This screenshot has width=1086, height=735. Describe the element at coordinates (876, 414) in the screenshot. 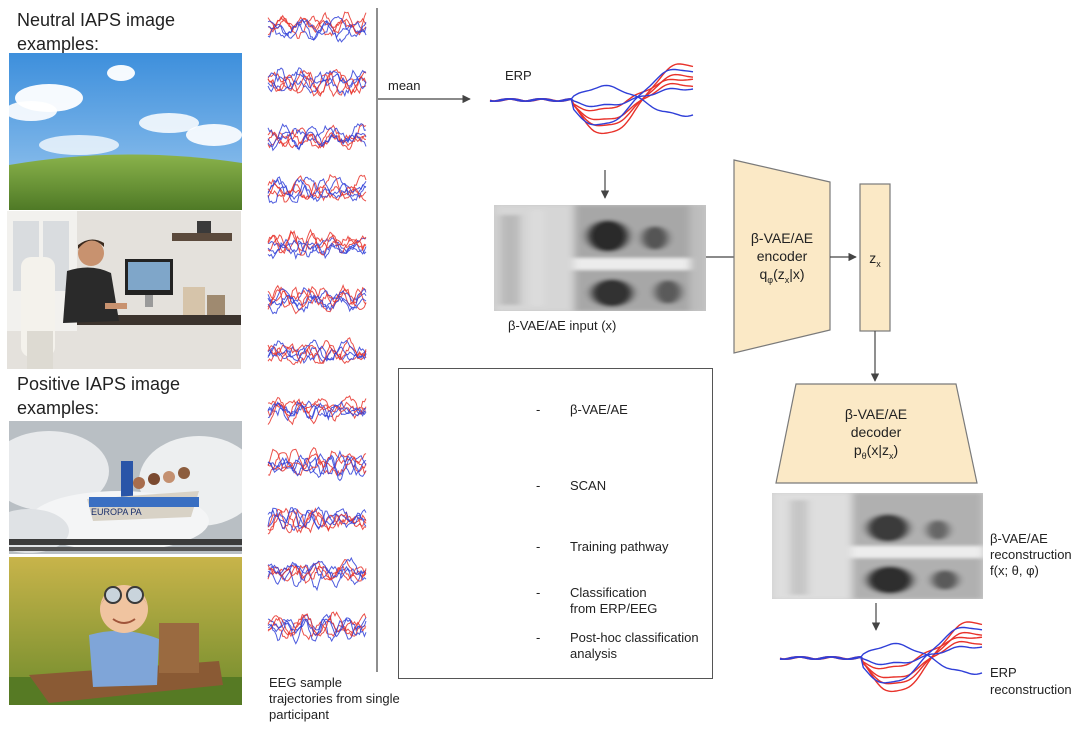

I see `decoder-label-line1: β-VAE/AE` at that location.